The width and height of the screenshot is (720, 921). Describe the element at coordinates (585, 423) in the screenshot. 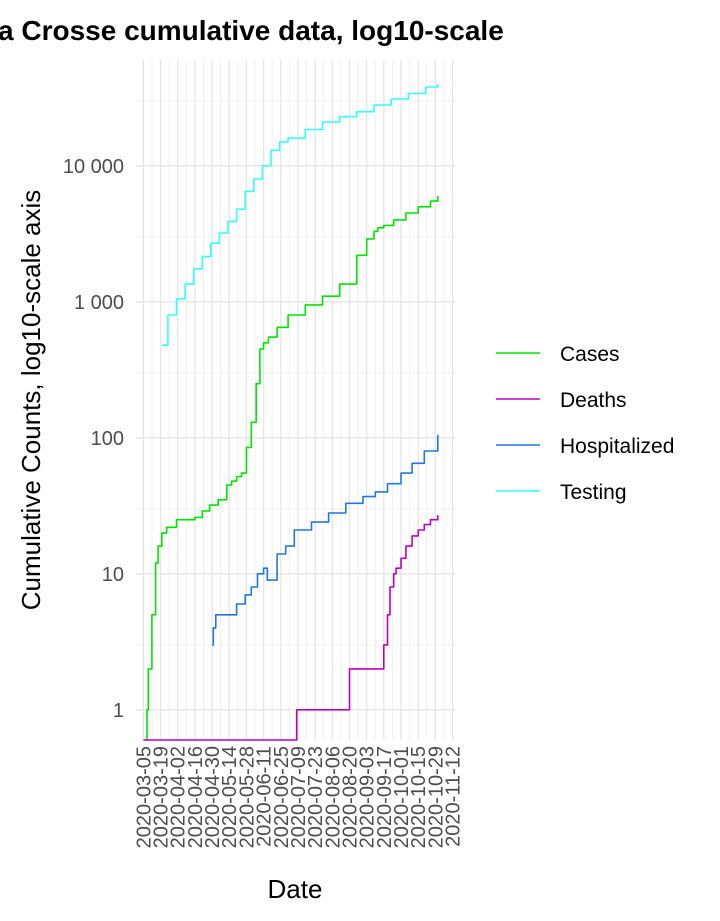

I see `legend: Cases Deaths Hospitalized Testing` at that location.